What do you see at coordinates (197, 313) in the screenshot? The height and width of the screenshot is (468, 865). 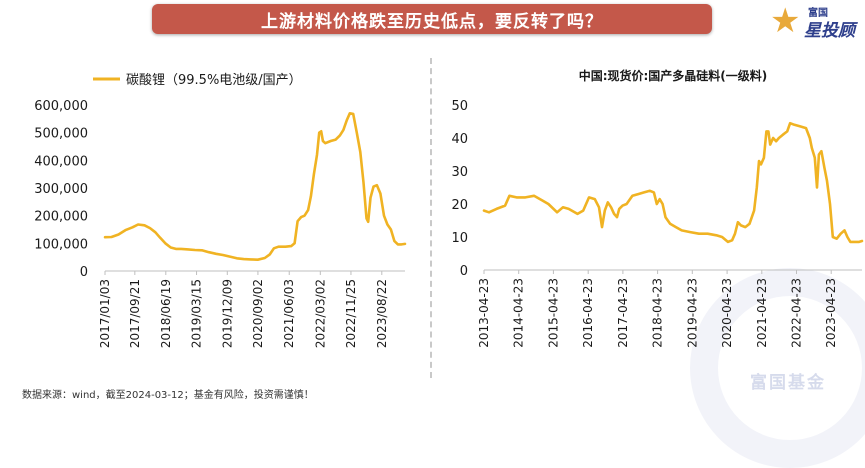 I see `x-tick-label: 2019/03/15` at bounding box center [197, 313].